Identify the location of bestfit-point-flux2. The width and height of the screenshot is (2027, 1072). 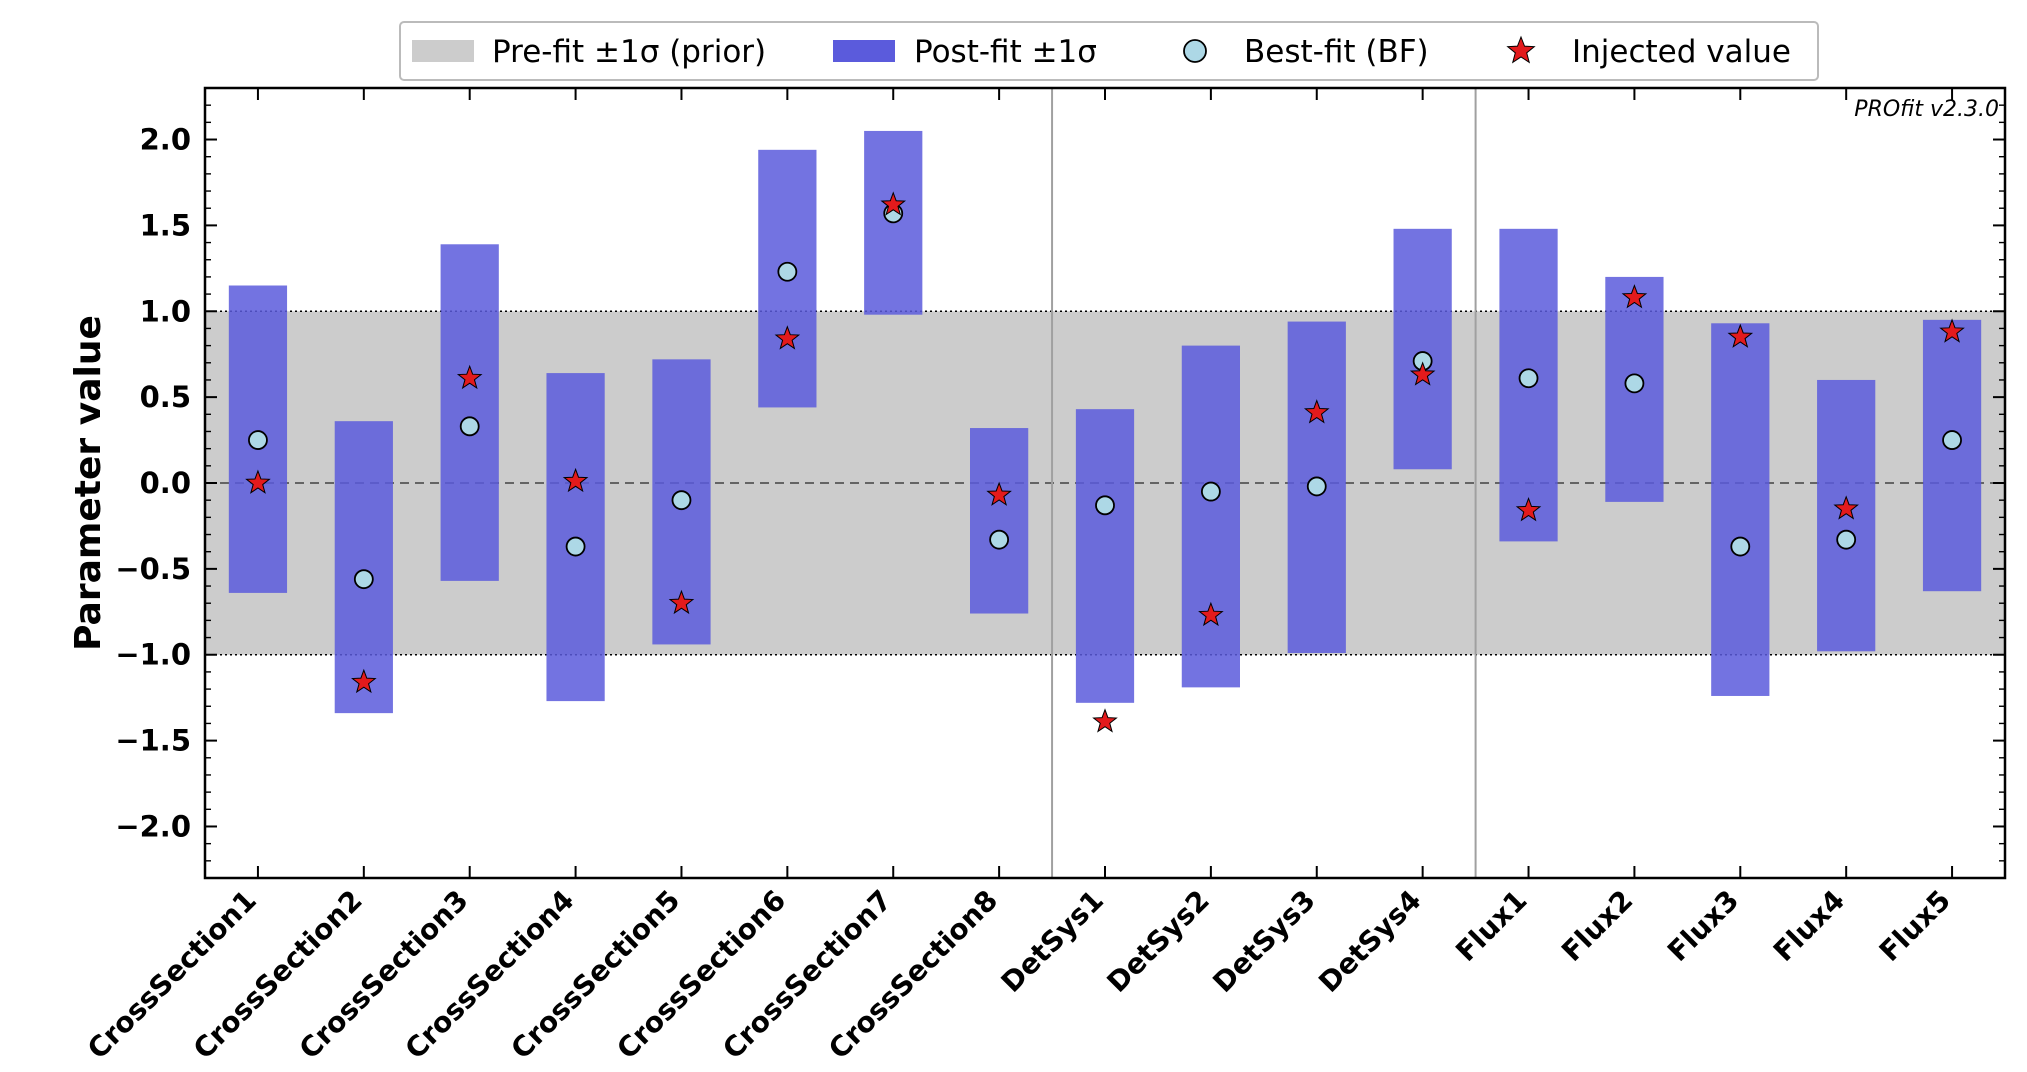
(1634, 383).